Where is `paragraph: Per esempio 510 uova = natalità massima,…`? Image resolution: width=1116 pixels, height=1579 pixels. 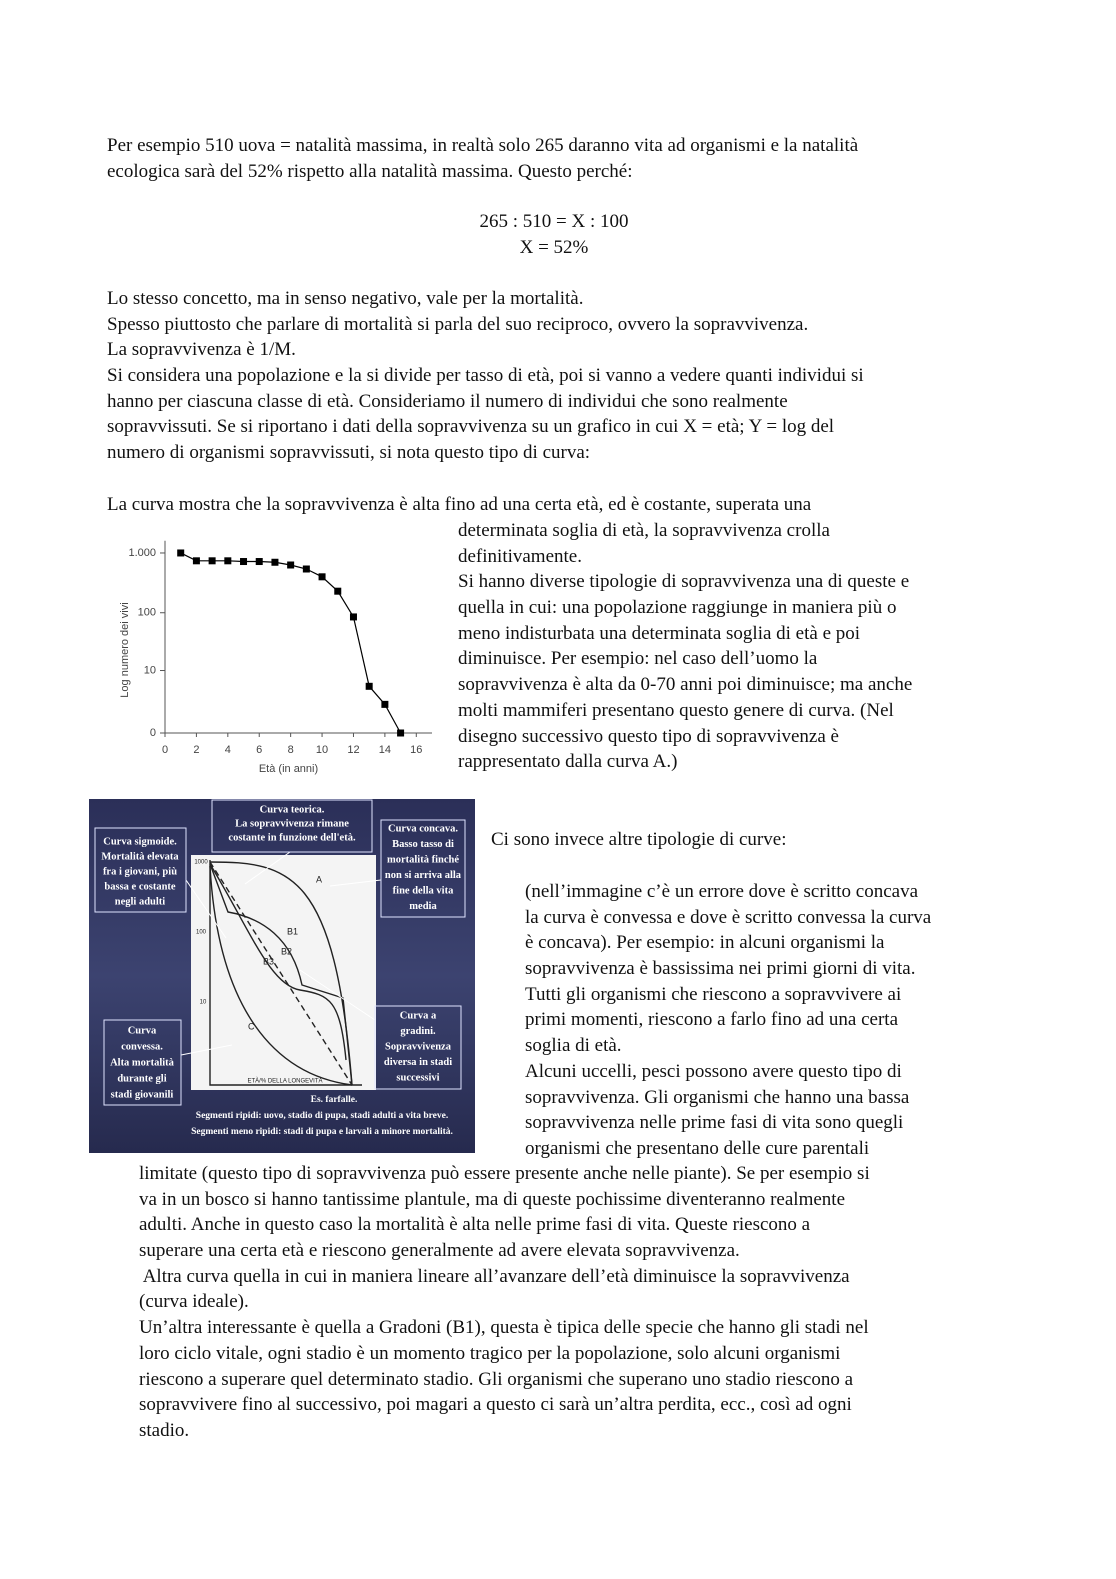 paragraph: Per esempio 510 uova = natalità massima,… is located at coordinates (482, 158).